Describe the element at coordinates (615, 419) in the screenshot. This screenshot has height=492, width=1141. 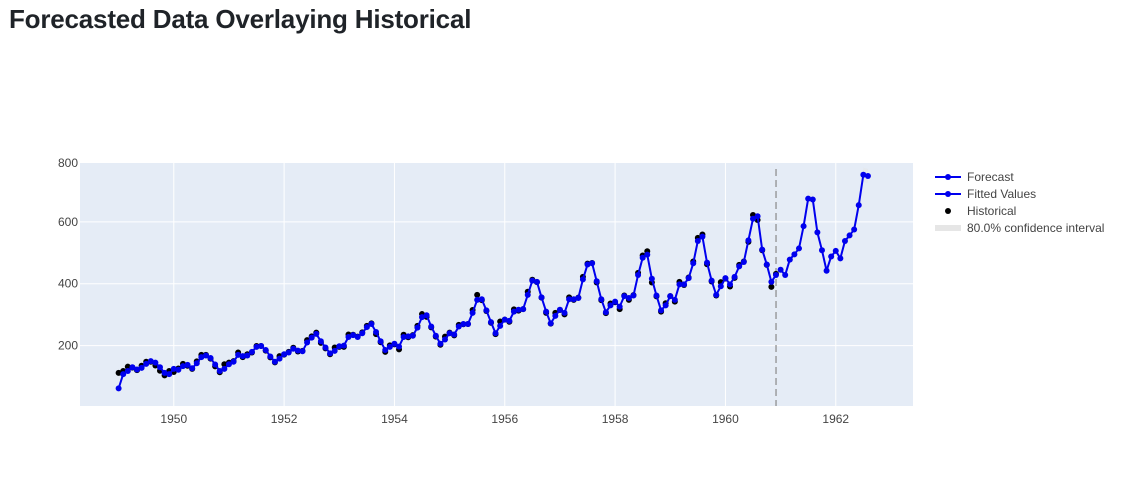
I see `x-tick-label: 1958` at that location.